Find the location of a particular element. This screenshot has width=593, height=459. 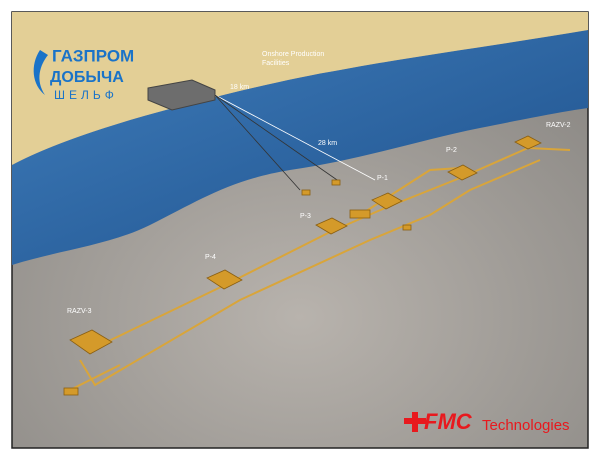

facility-building is located at coordinates (181, 95).